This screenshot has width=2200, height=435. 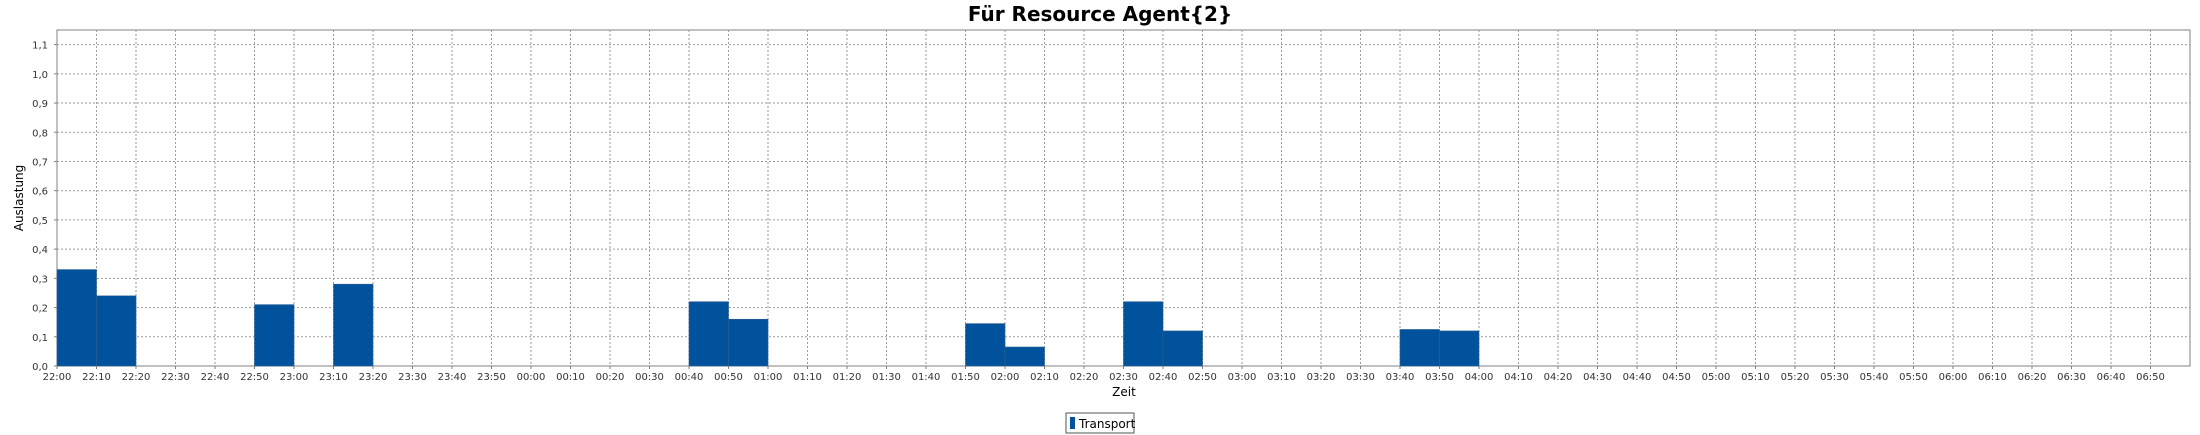 I want to click on bar-02:40, so click(x=1182, y=348).